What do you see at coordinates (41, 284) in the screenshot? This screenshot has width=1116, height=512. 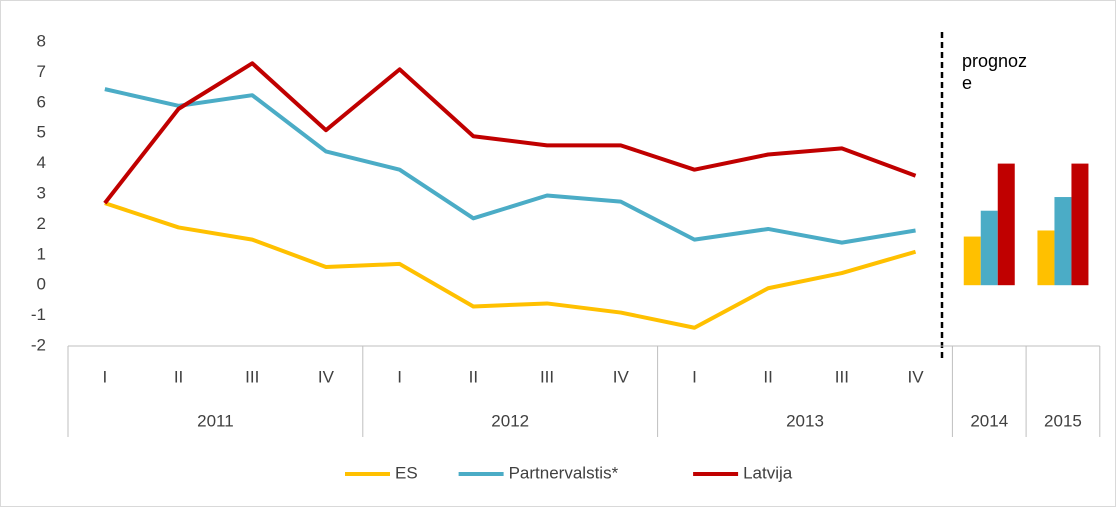 I see `y-tick-label: 0` at bounding box center [41, 284].